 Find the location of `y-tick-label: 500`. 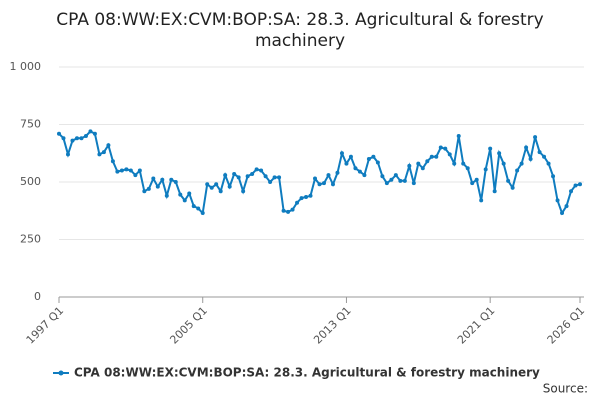

y-tick-label: 500 is located at coordinates (30, 181).